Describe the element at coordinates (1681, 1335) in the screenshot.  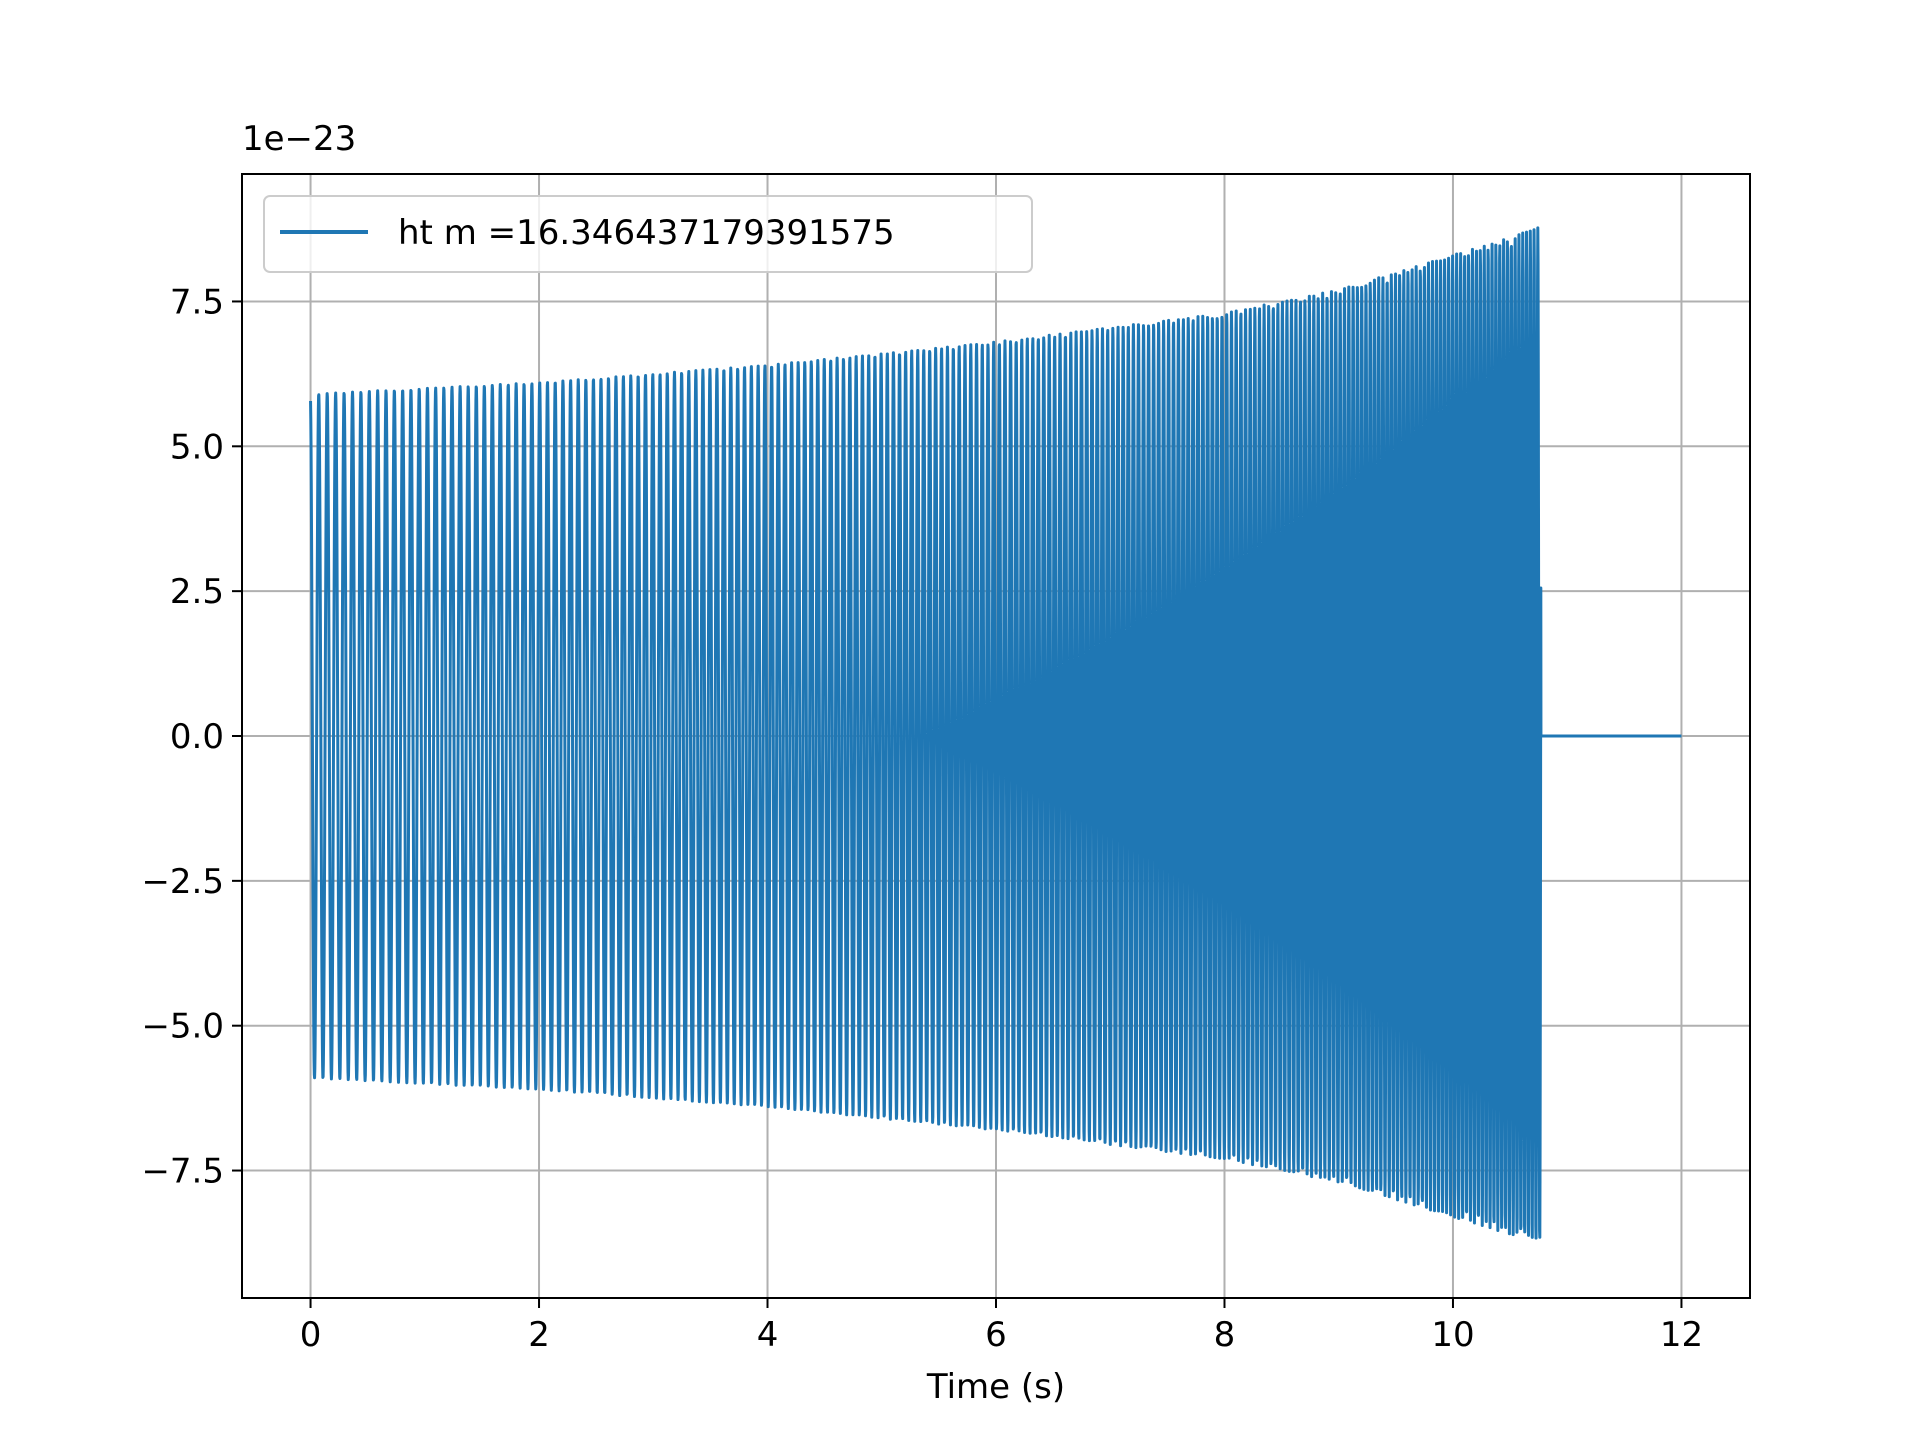
I see `x-tick-label: 12` at that location.